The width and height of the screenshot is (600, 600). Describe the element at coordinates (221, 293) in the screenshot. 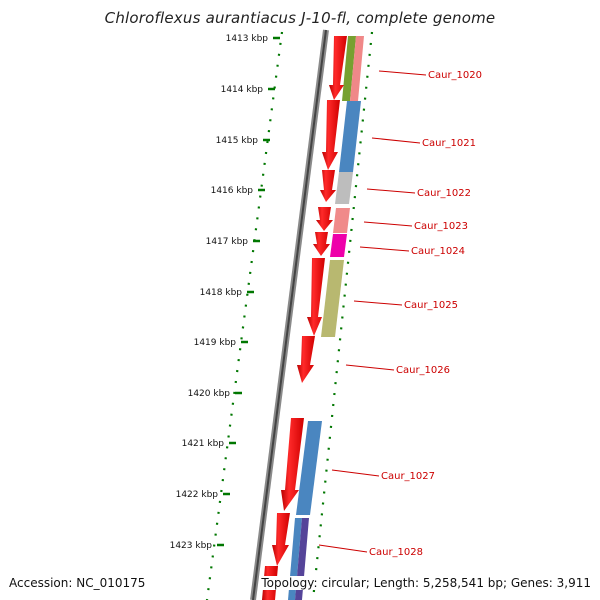

I see `scale-tick-label: 1418 kbp` at that location.